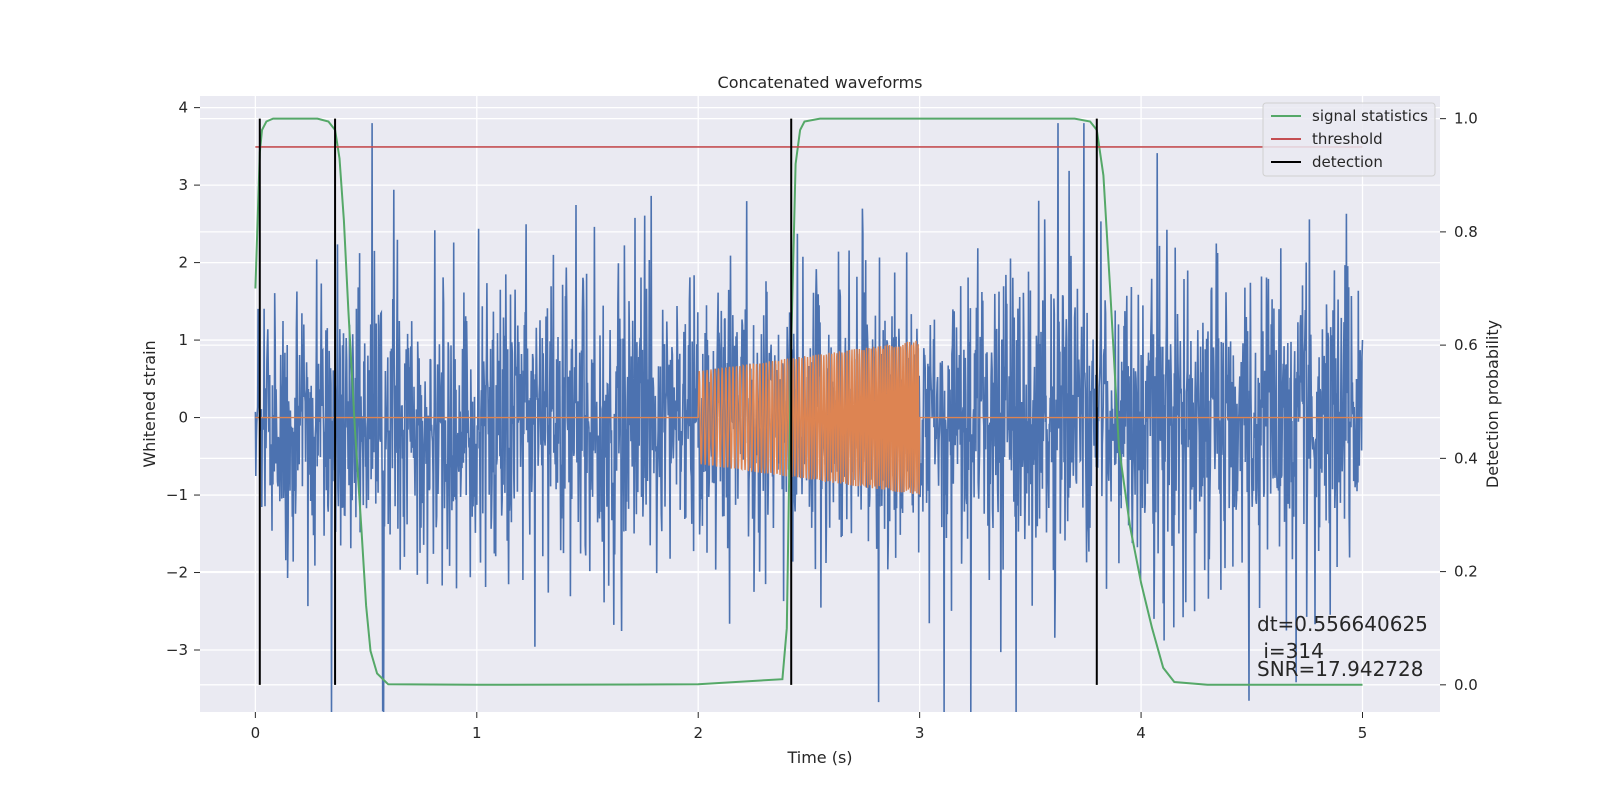 Image resolution: width=1600 pixels, height=800 pixels. I want to click on right-tick-label: 1.0, so click(1466, 119).